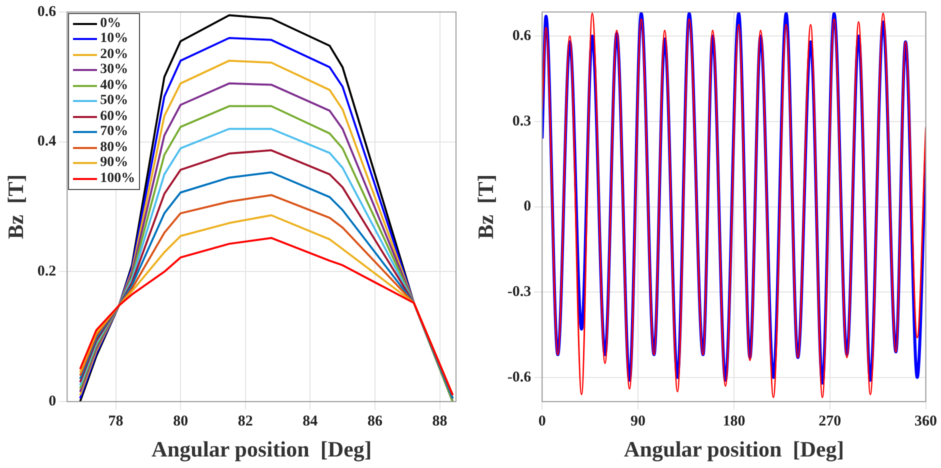 Image resolution: width=941 pixels, height=468 pixels. What do you see at coordinates (118, 178) in the screenshot?
I see `legend-label: 100%` at bounding box center [118, 178].